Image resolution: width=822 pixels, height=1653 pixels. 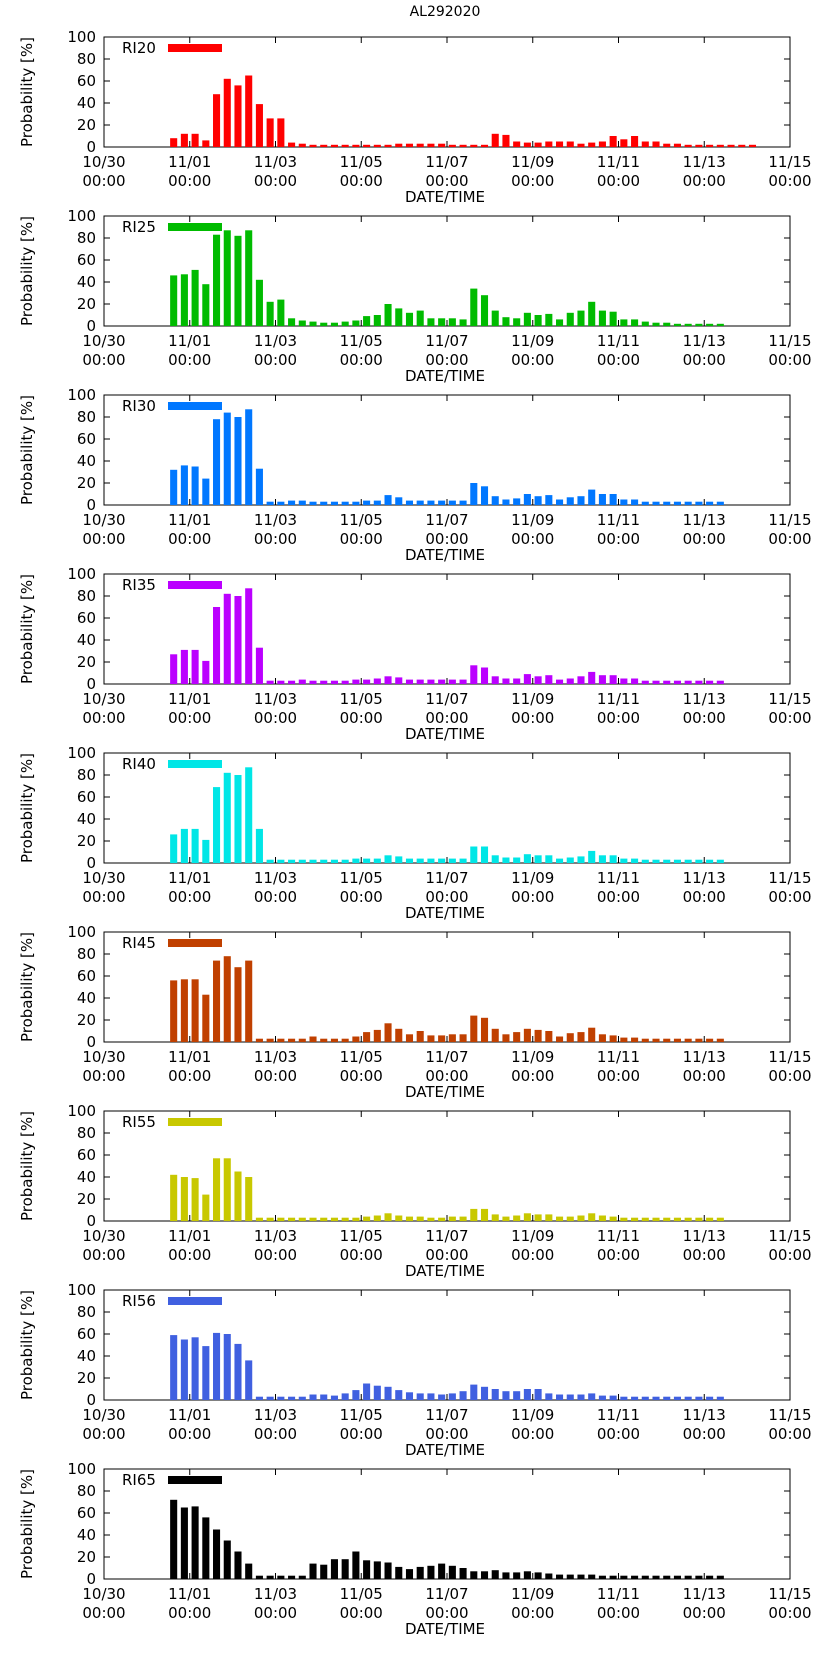 What do you see at coordinates (446, 341) in the screenshot?
I see `x-tick-date: 11/07` at bounding box center [446, 341].